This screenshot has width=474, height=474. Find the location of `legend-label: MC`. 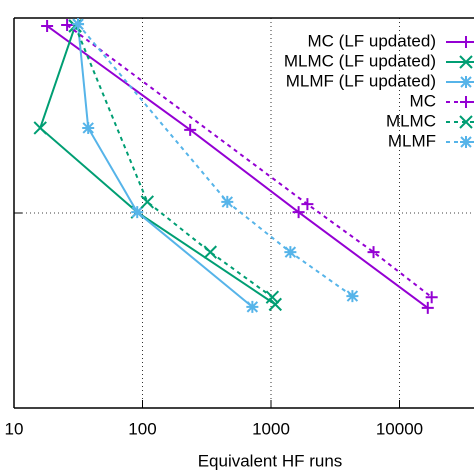

legend-label: MC is located at coordinates (423, 100).